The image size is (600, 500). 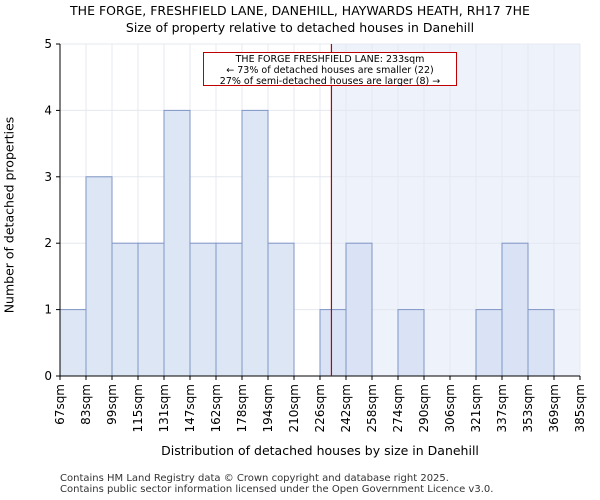 I want to click on x-tick-label: 258sqm, so click(x=372, y=408).